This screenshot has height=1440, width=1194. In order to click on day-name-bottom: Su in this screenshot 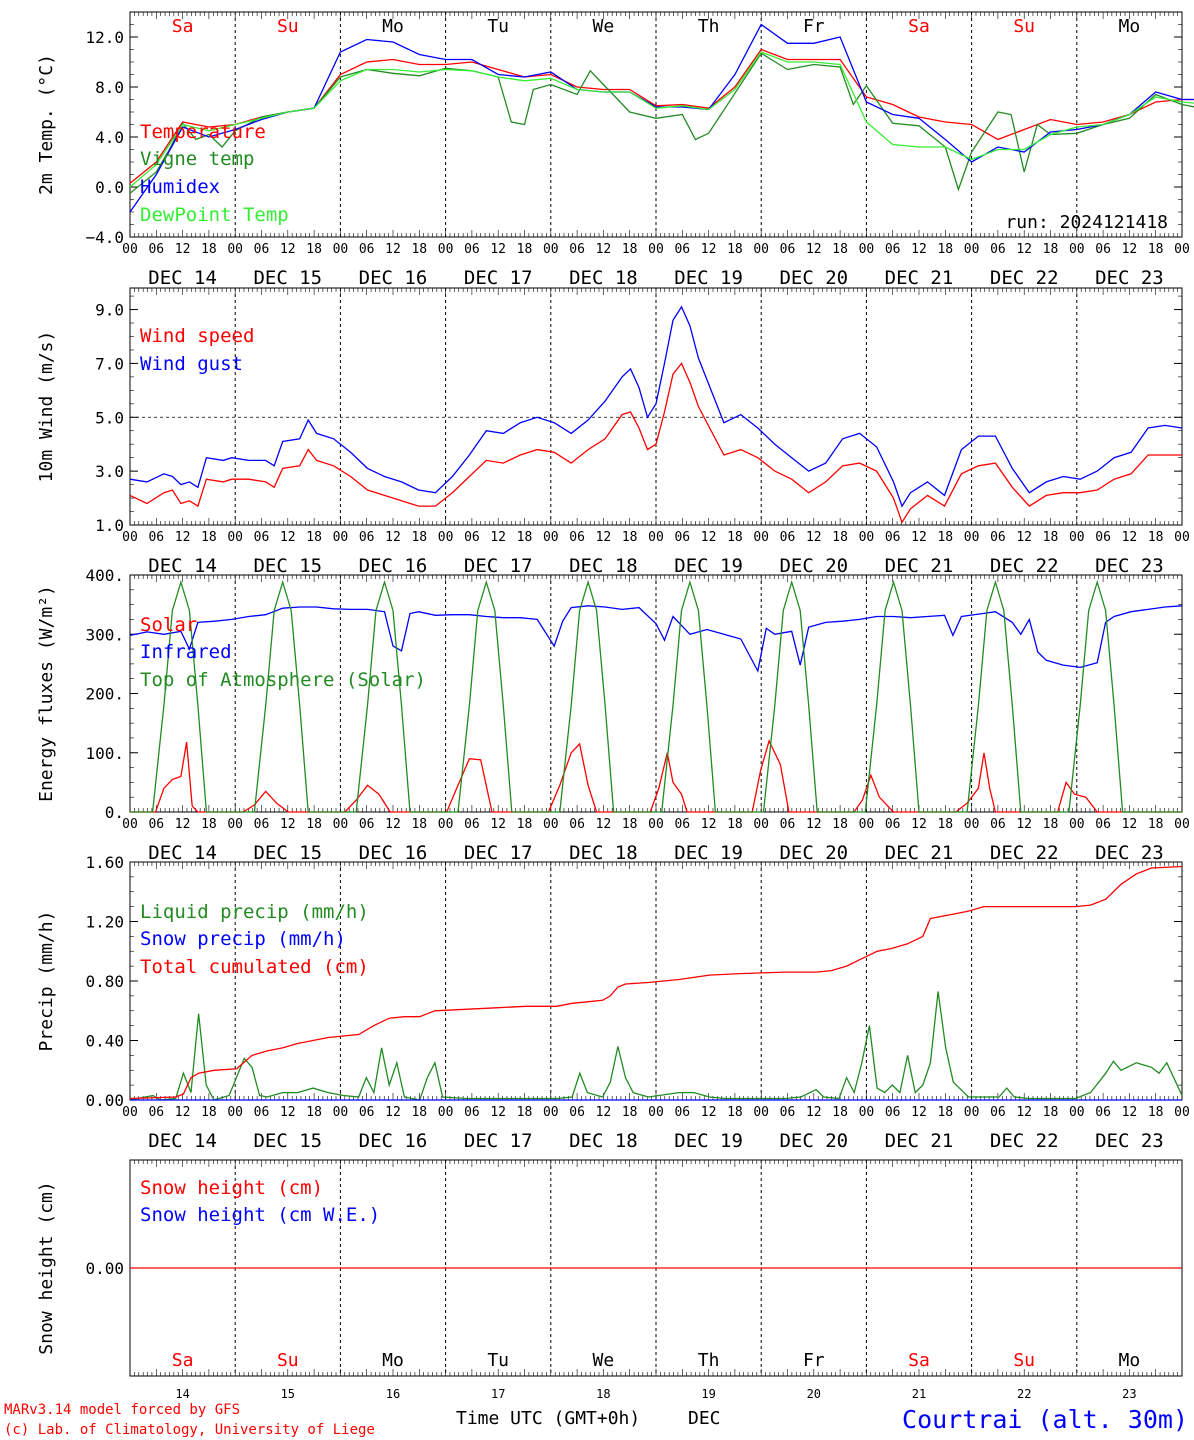, I will do `click(288, 1360)`.